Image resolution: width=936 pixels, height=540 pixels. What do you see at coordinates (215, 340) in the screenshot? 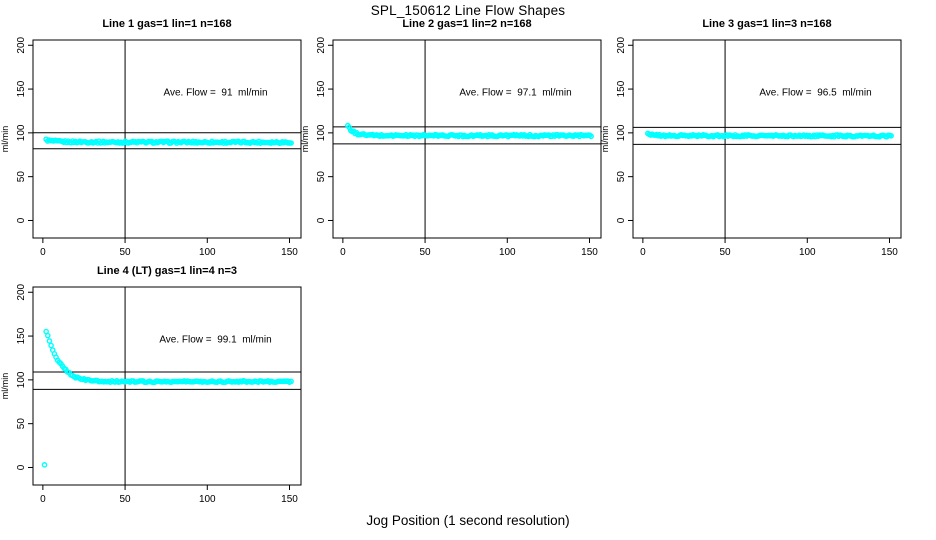
I see `ave-flow-annotation: Ave. Flow = 99.1 ml/min` at bounding box center [215, 340].